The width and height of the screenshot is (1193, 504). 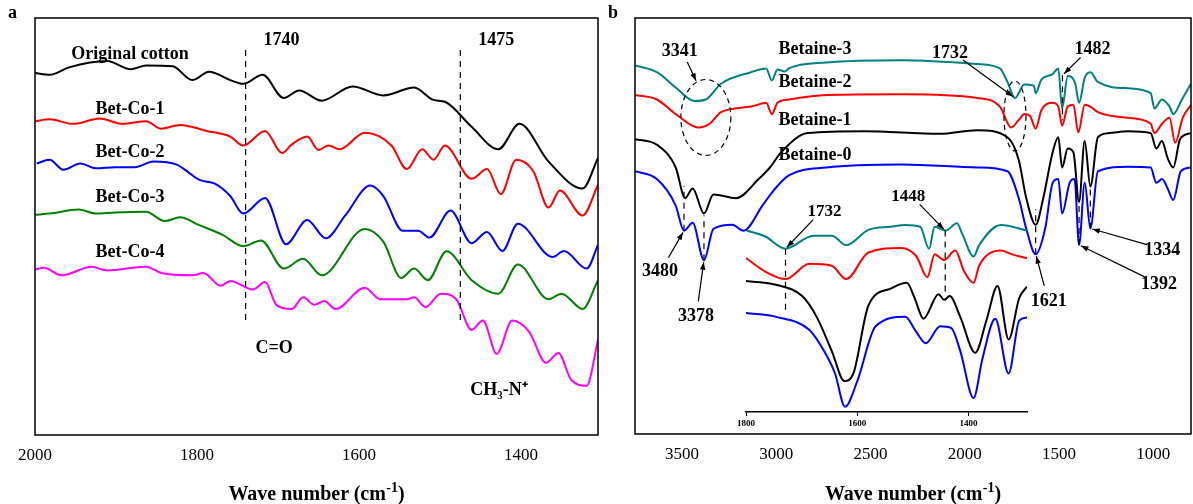 What do you see at coordinates (679, 49) in the screenshot?
I see `annotation: 3341` at bounding box center [679, 49].